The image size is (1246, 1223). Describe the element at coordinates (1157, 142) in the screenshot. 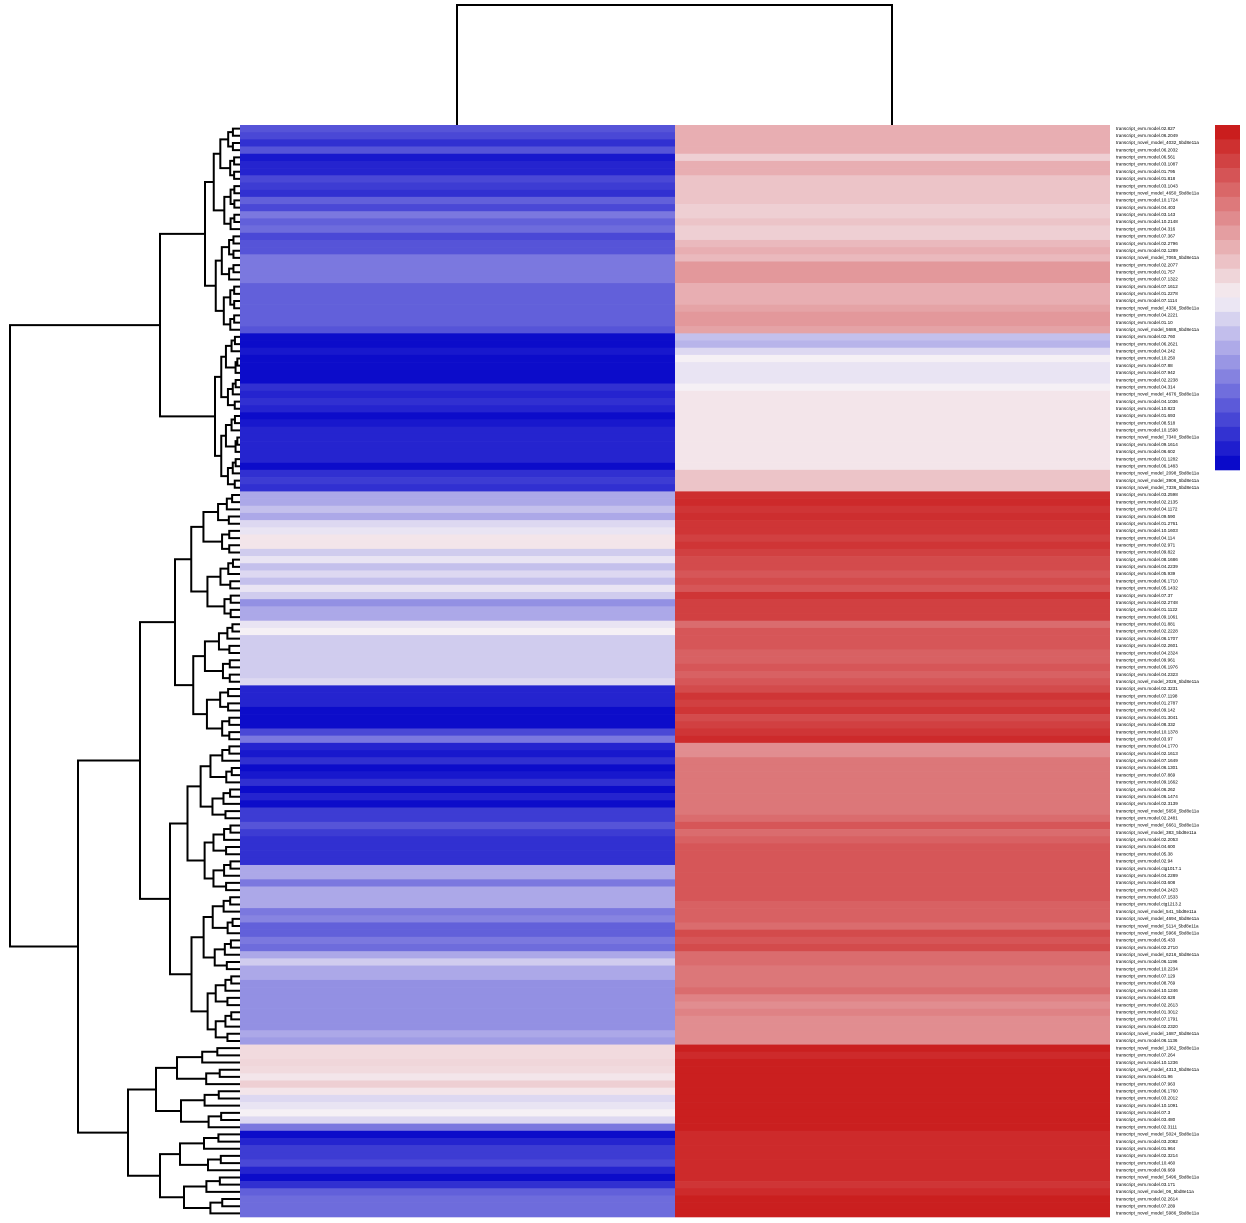

I see `row-label: transcript_novel_model_4032_5bd8e11a` at that location.